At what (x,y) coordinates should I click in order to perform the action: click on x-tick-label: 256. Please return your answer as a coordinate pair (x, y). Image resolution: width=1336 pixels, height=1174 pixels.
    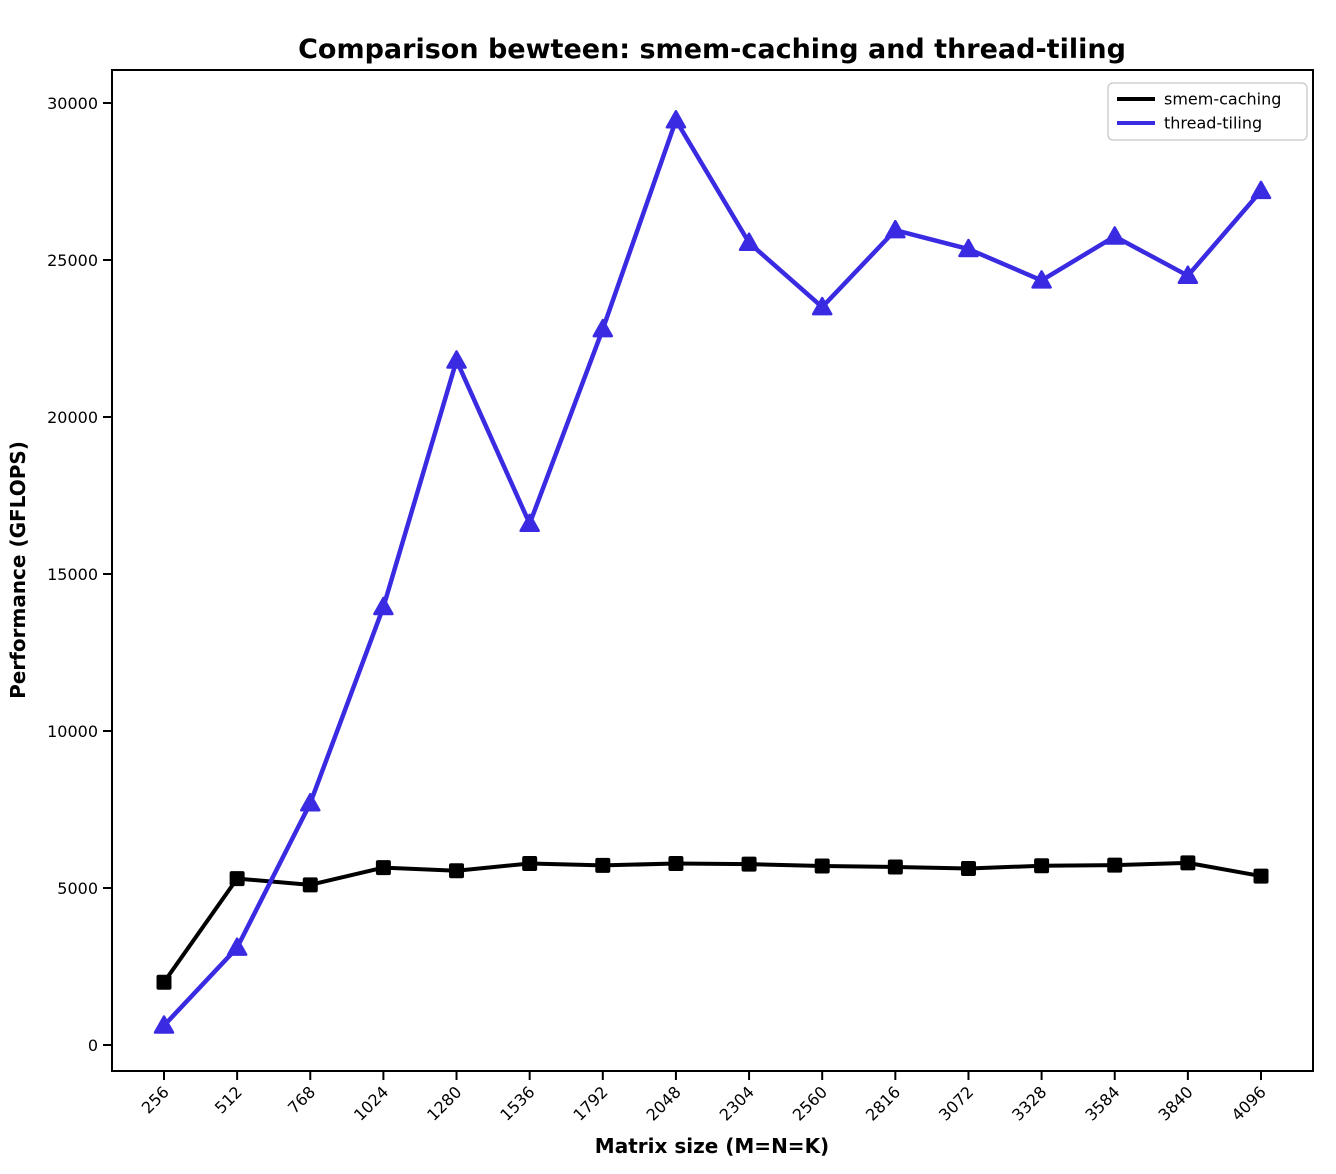
    Looking at the image, I should click on (155, 1099).